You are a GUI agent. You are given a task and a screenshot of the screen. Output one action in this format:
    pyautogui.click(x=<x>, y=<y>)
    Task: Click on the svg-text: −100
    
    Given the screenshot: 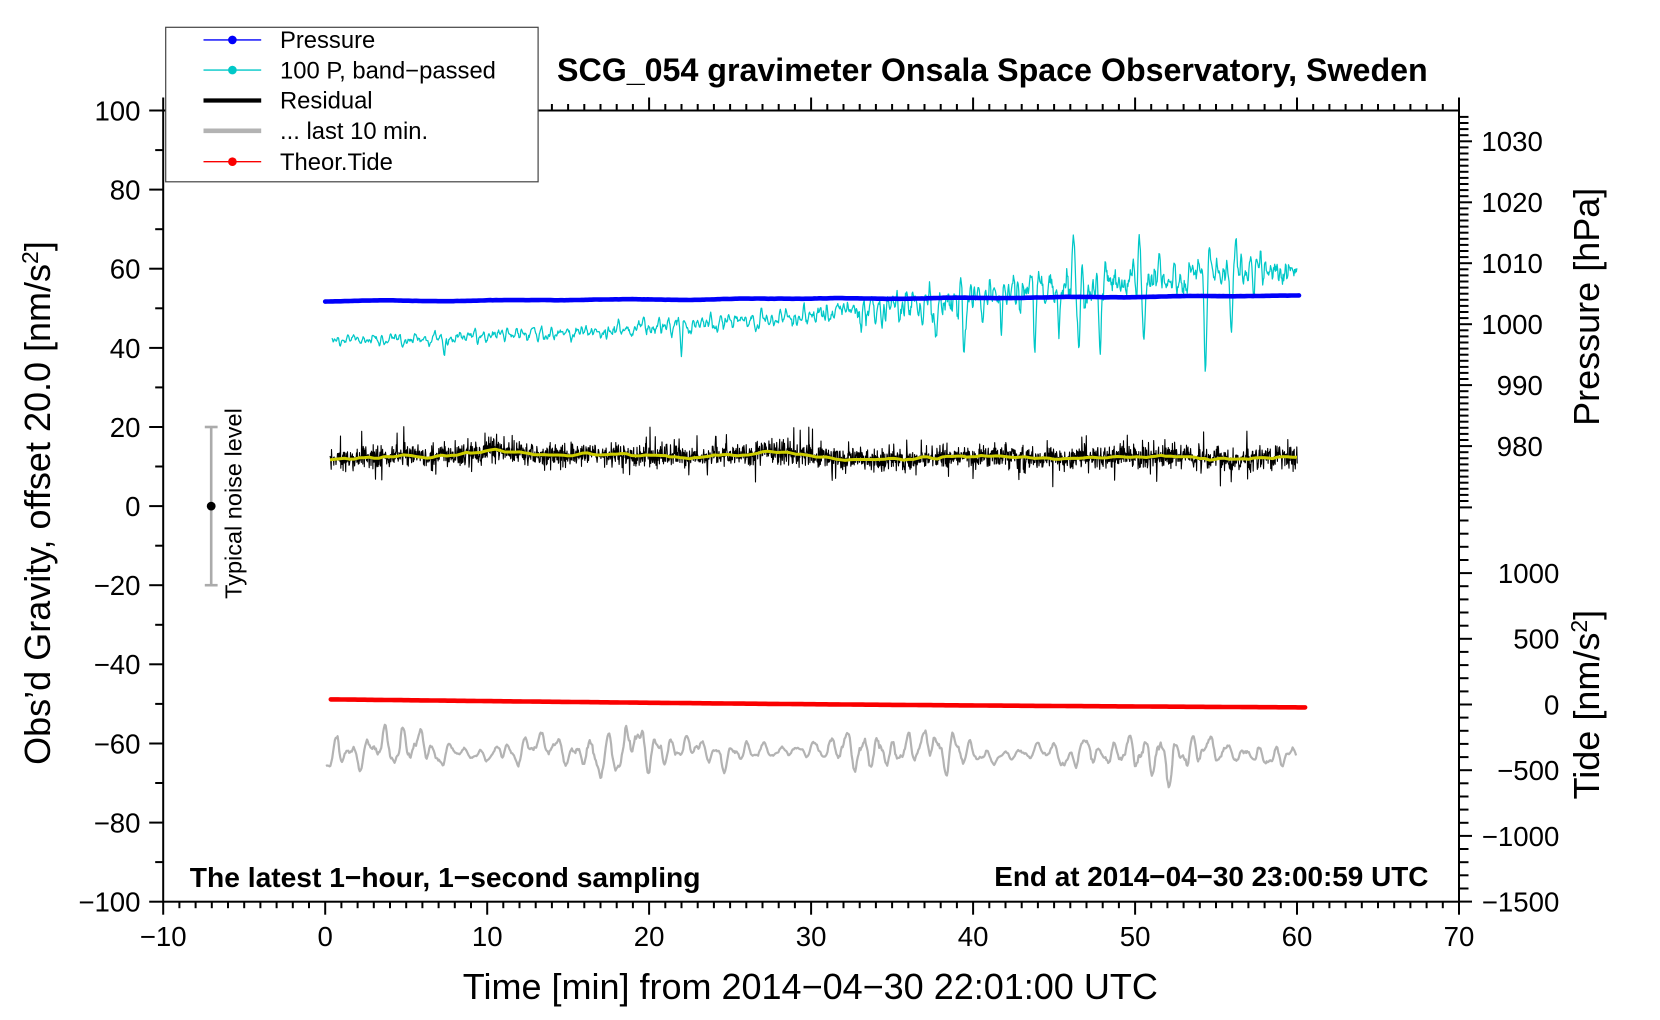 What is the action you would take?
    pyautogui.click(x=109, y=902)
    